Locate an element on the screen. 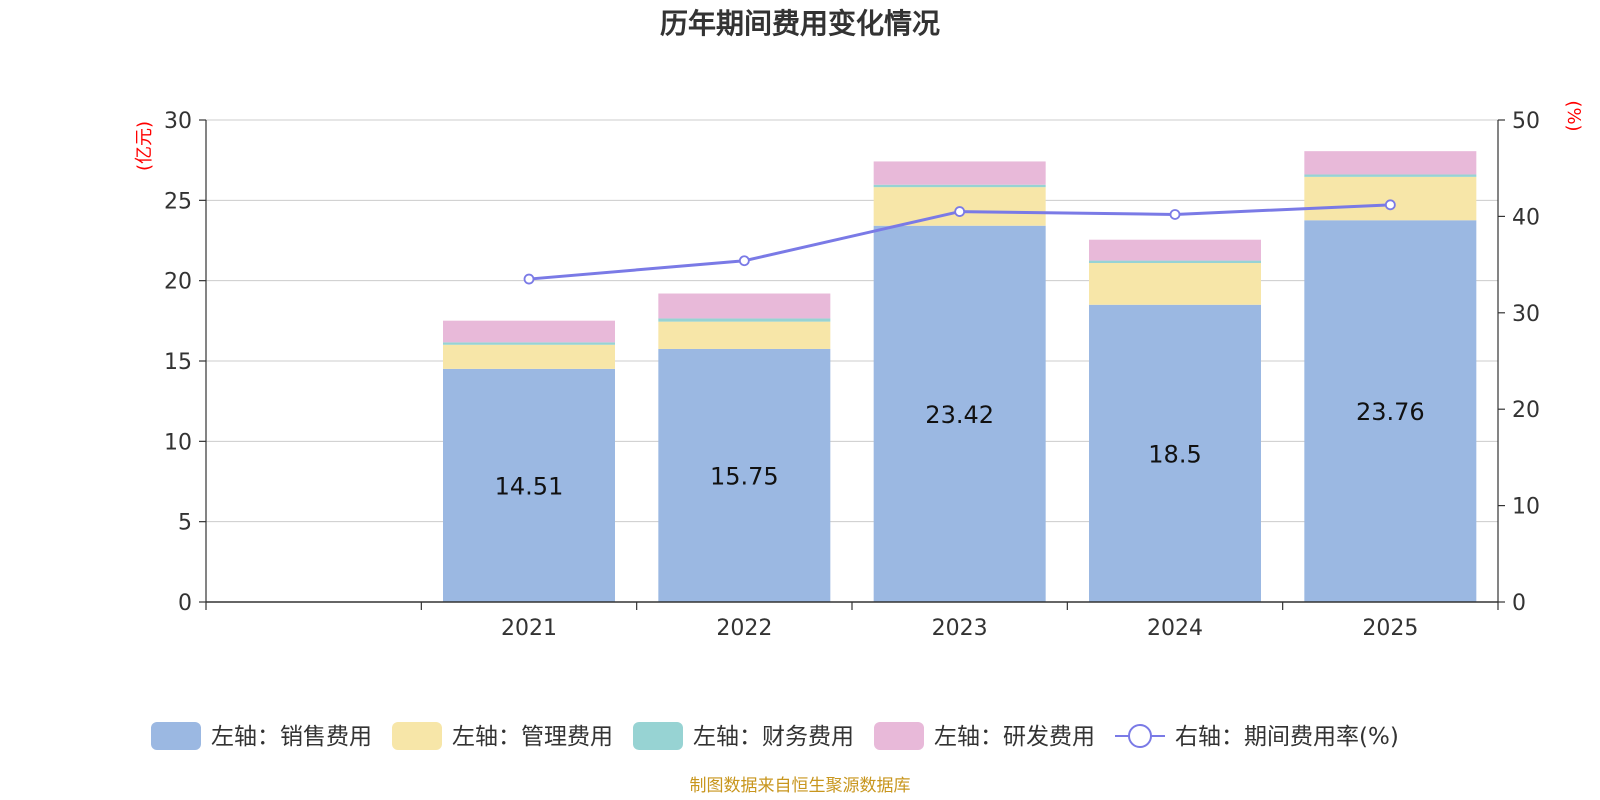 This screenshot has width=1600, height=800. chart-title: 历年期间费用变化情况 is located at coordinates (800, 23).